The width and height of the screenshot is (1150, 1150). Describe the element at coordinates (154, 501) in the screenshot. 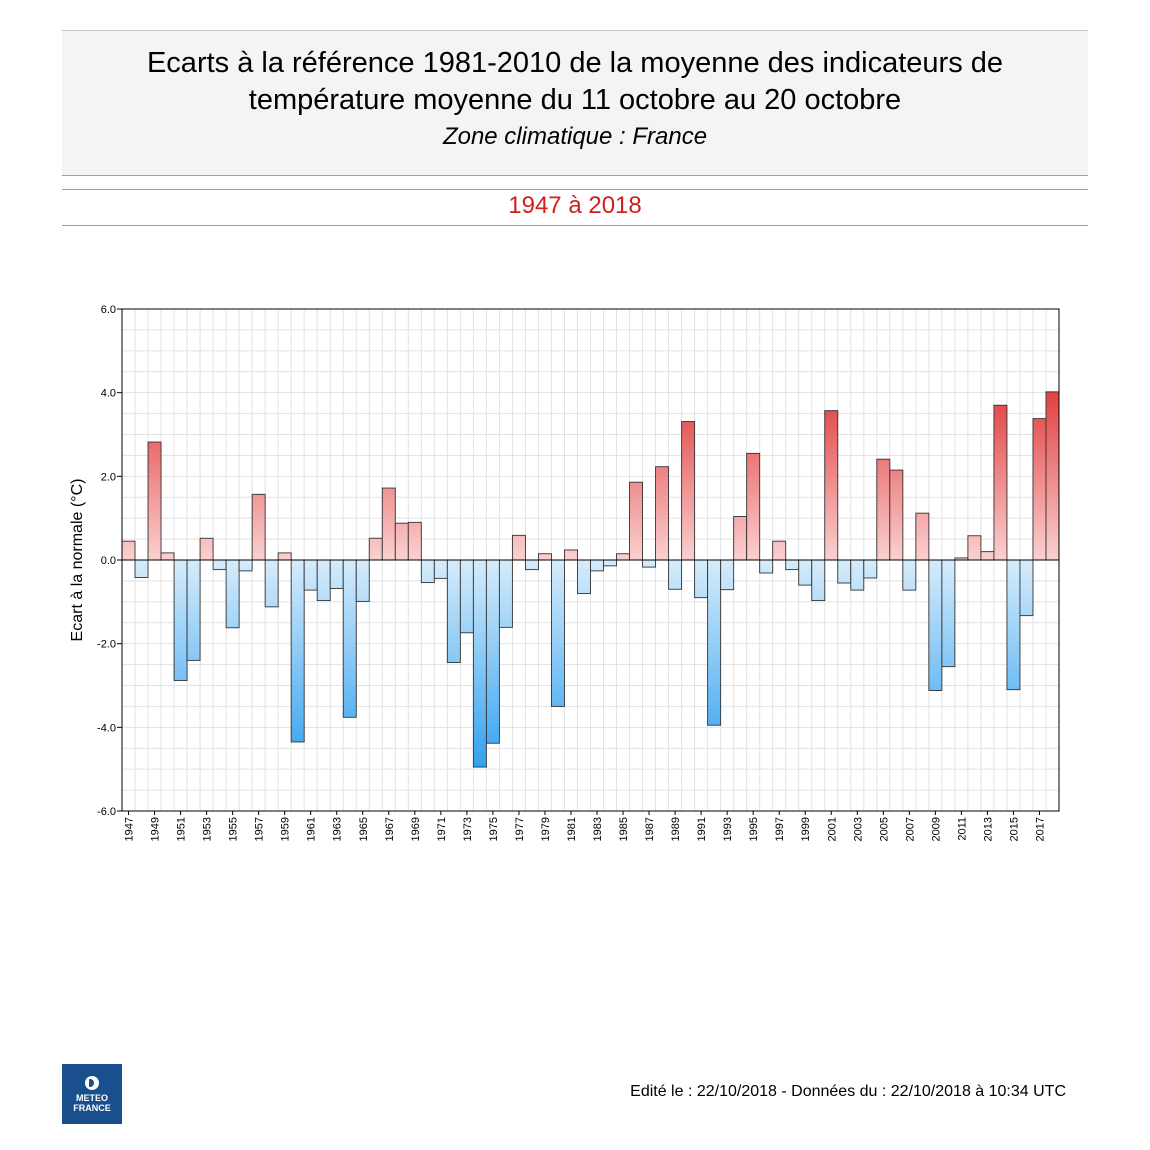

I see `bar-1949` at that location.